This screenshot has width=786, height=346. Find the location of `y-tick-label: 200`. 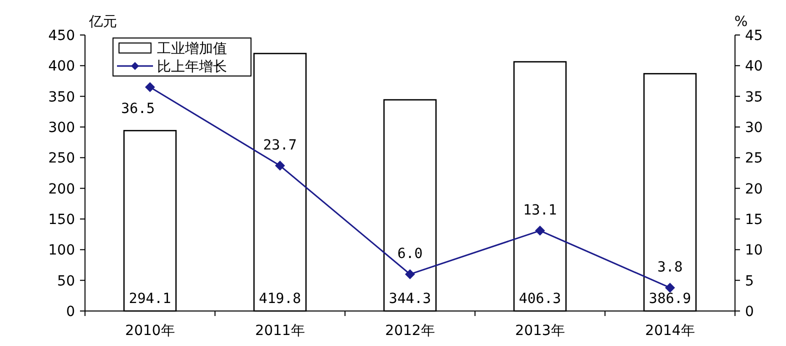

y-tick-label: 200 is located at coordinates (61, 189).